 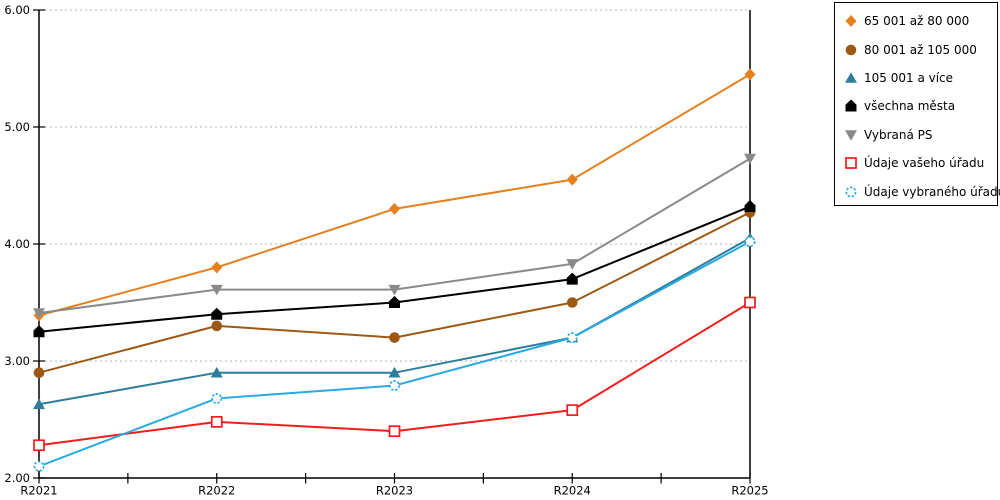 What do you see at coordinates (17, 361) in the screenshot?
I see `y-tick-label: 3.00` at bounding box center [17, 361].